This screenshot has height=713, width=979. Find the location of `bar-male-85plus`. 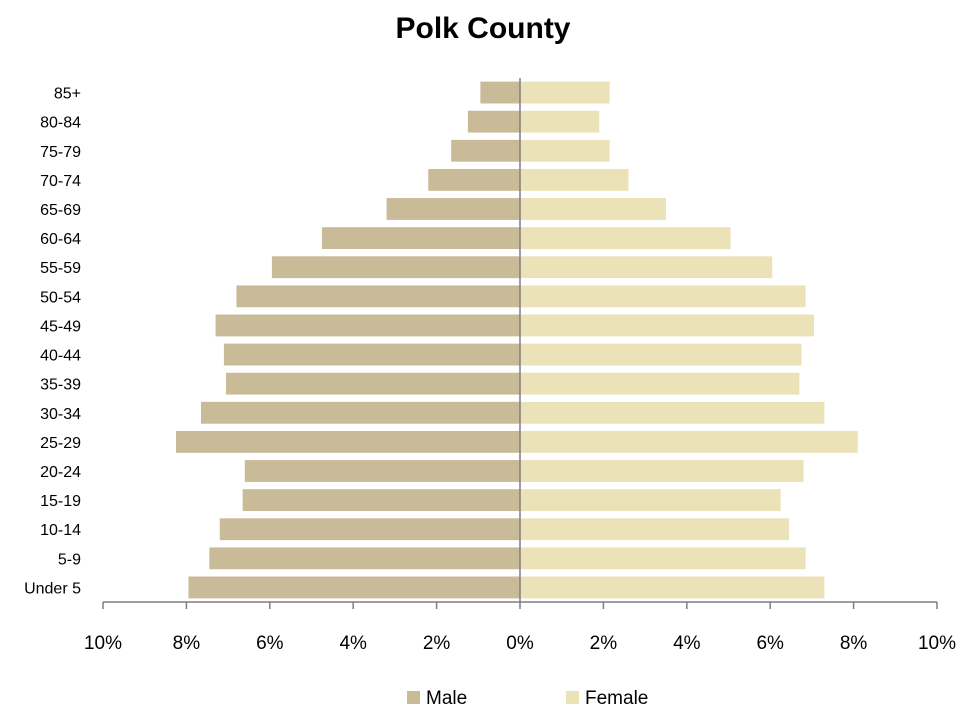

bar-male-85plus is located at coordinates (500, 92).